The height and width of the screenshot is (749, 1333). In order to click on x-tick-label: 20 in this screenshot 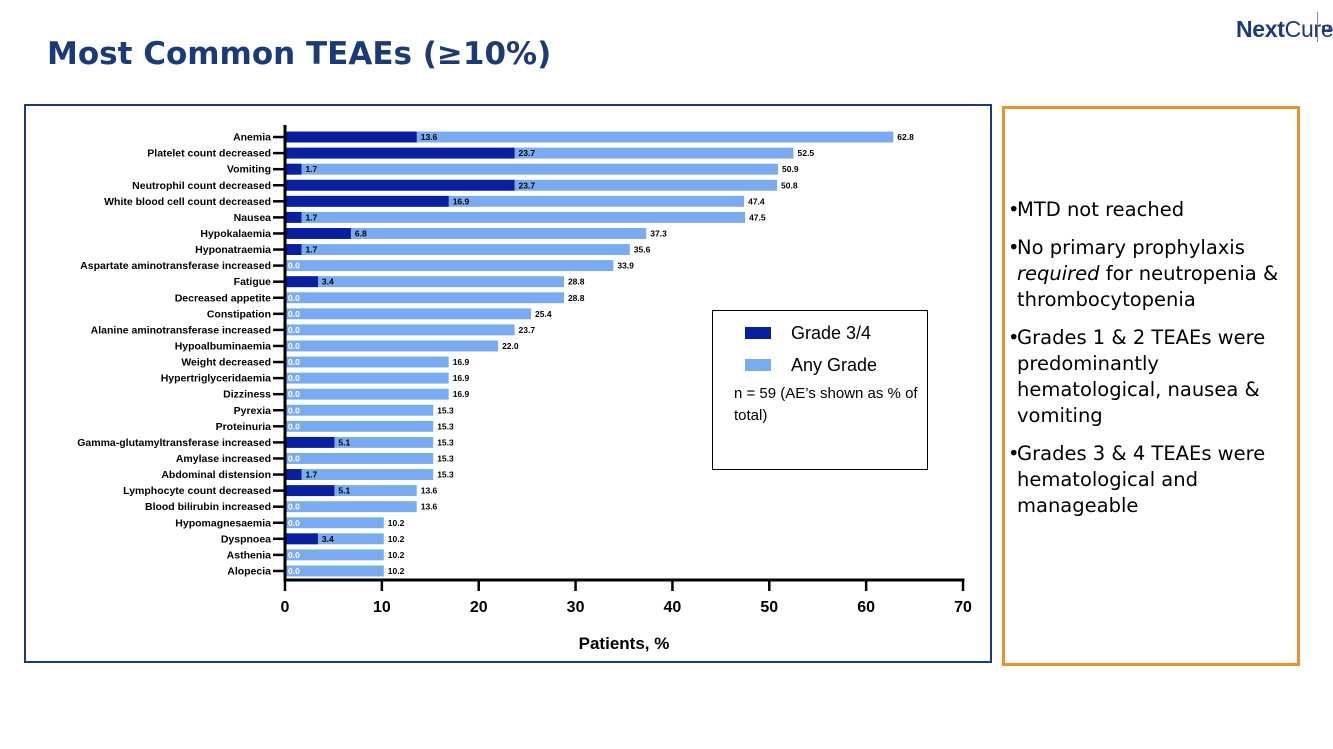, I will do `click(479, 607)`.